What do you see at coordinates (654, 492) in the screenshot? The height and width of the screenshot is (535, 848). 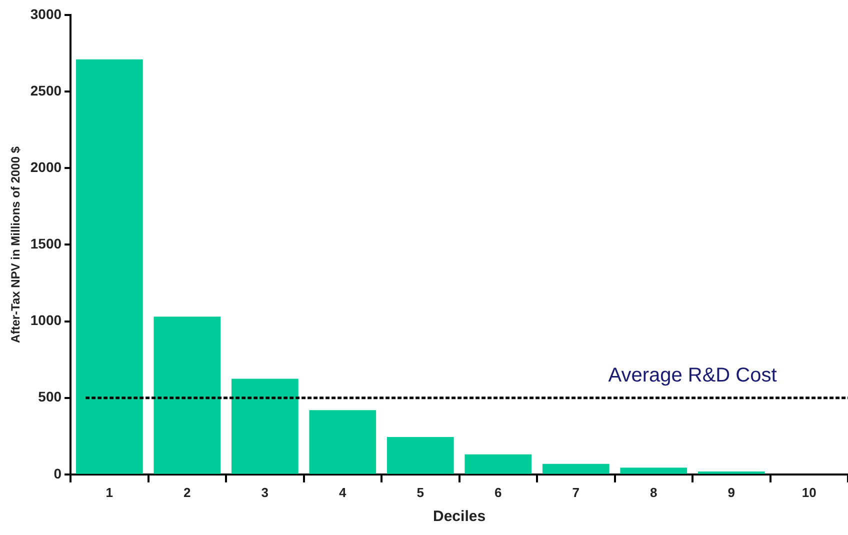 I see `x-tick-label: 8` at bounding box center [654, 492].